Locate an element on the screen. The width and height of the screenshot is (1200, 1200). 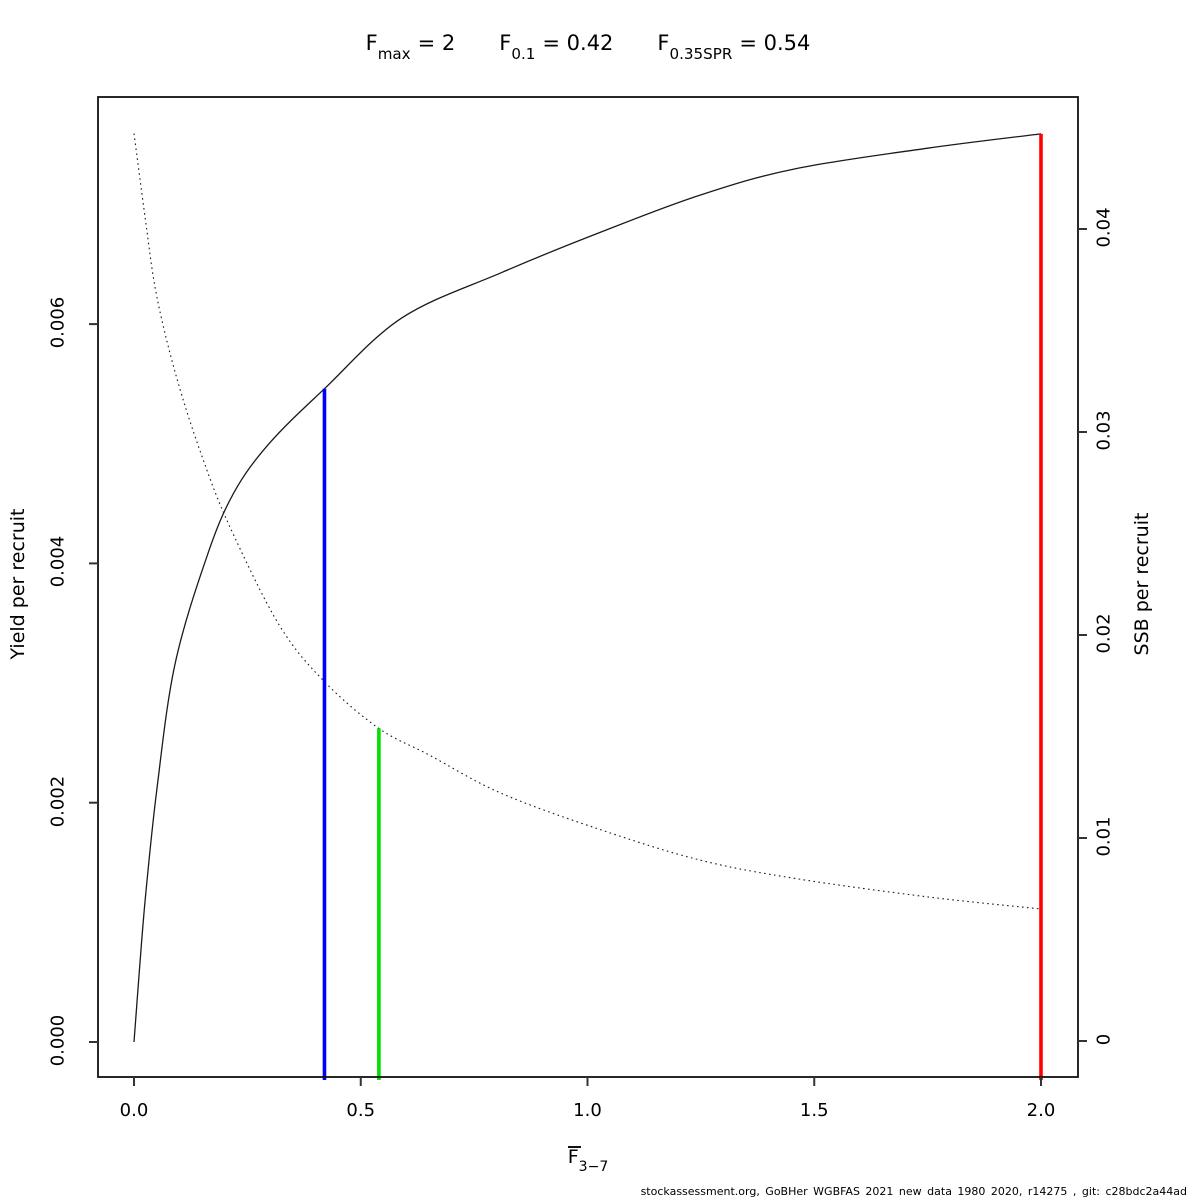
x-tick-label: 1.0 is located at coordinates (587, 1110).